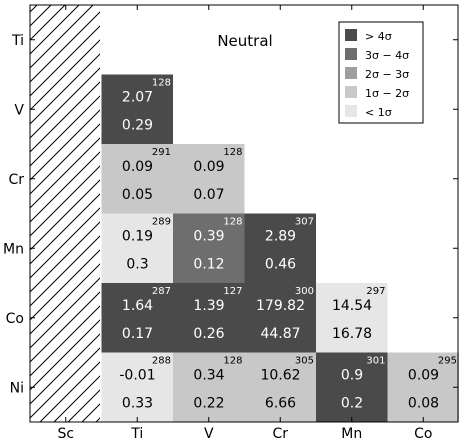 This screenshot has height=445, width=464. I want to click on cell-value-bottom: 0.05, so click(137, 195).